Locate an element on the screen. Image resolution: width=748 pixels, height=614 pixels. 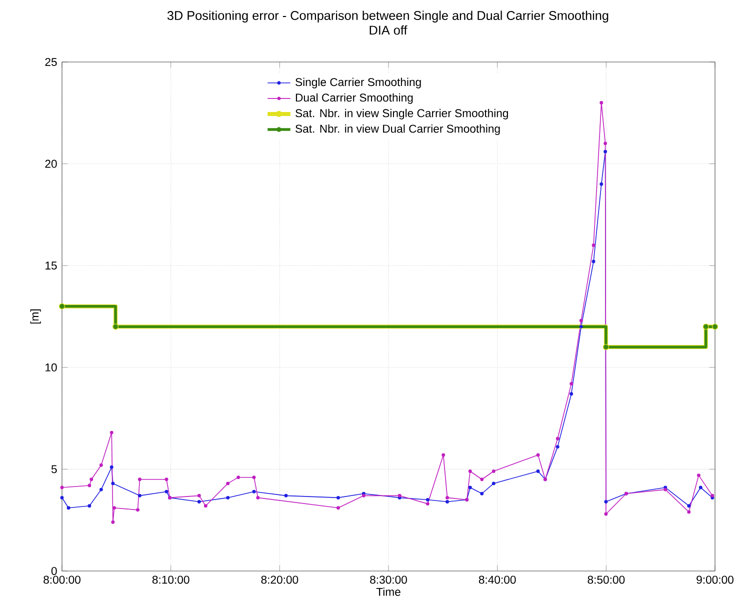
legend-label: Dual Carrier Smoothing is located at coordinates (354, 98).